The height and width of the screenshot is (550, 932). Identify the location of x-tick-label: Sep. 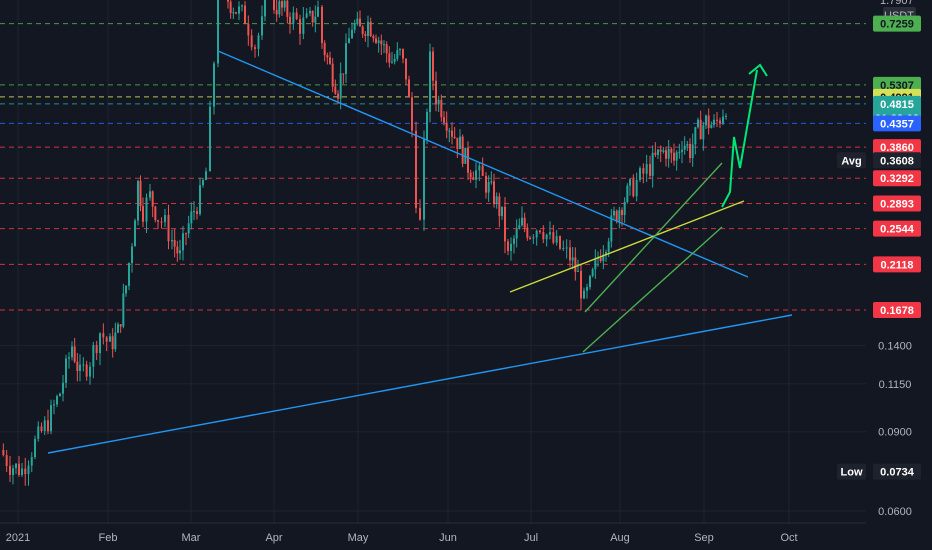
(704, 538).